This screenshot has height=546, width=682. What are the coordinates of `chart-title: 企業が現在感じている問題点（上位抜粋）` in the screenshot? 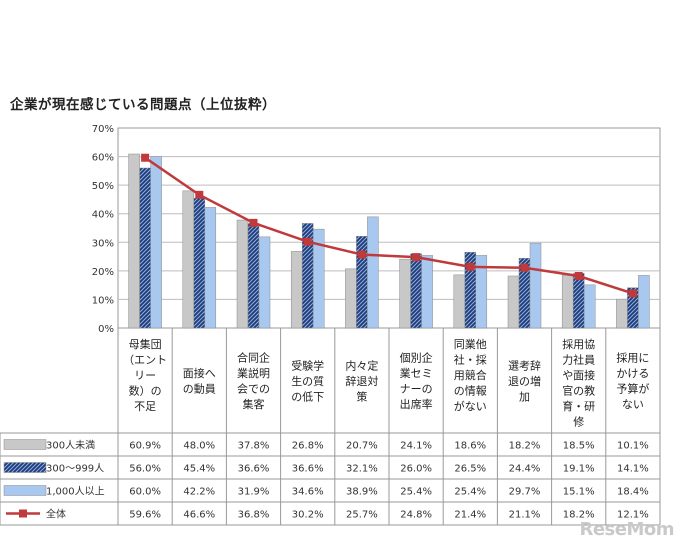 It's located at (143, 105).